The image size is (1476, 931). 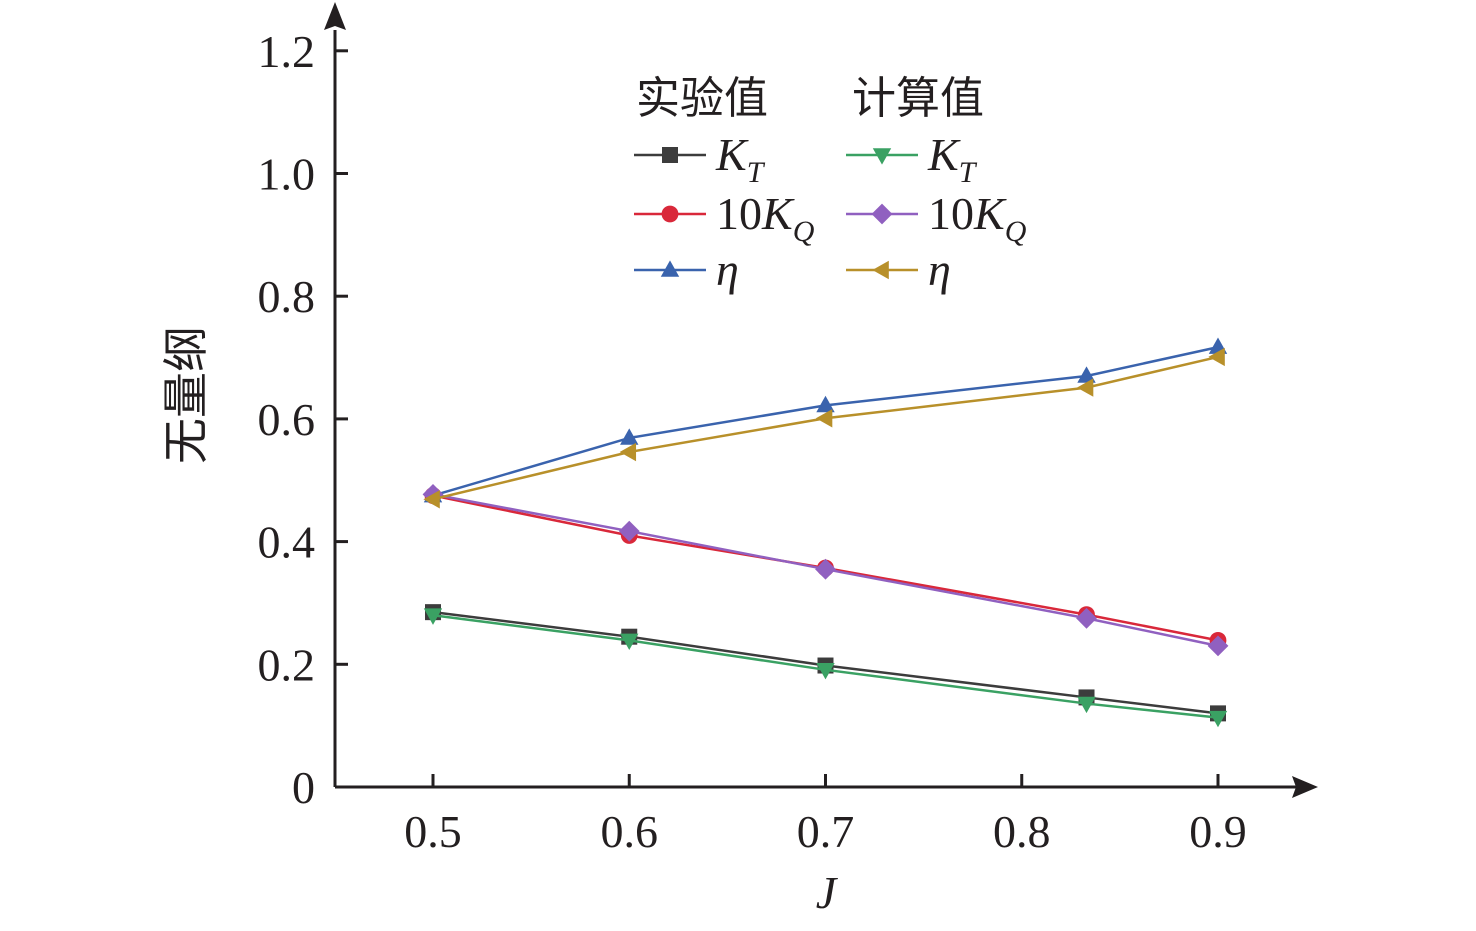 What do you see at coordinates (1305, 787) in the screenshot?
I see `x-axis-arrow` at bounding box center [1305, 787].